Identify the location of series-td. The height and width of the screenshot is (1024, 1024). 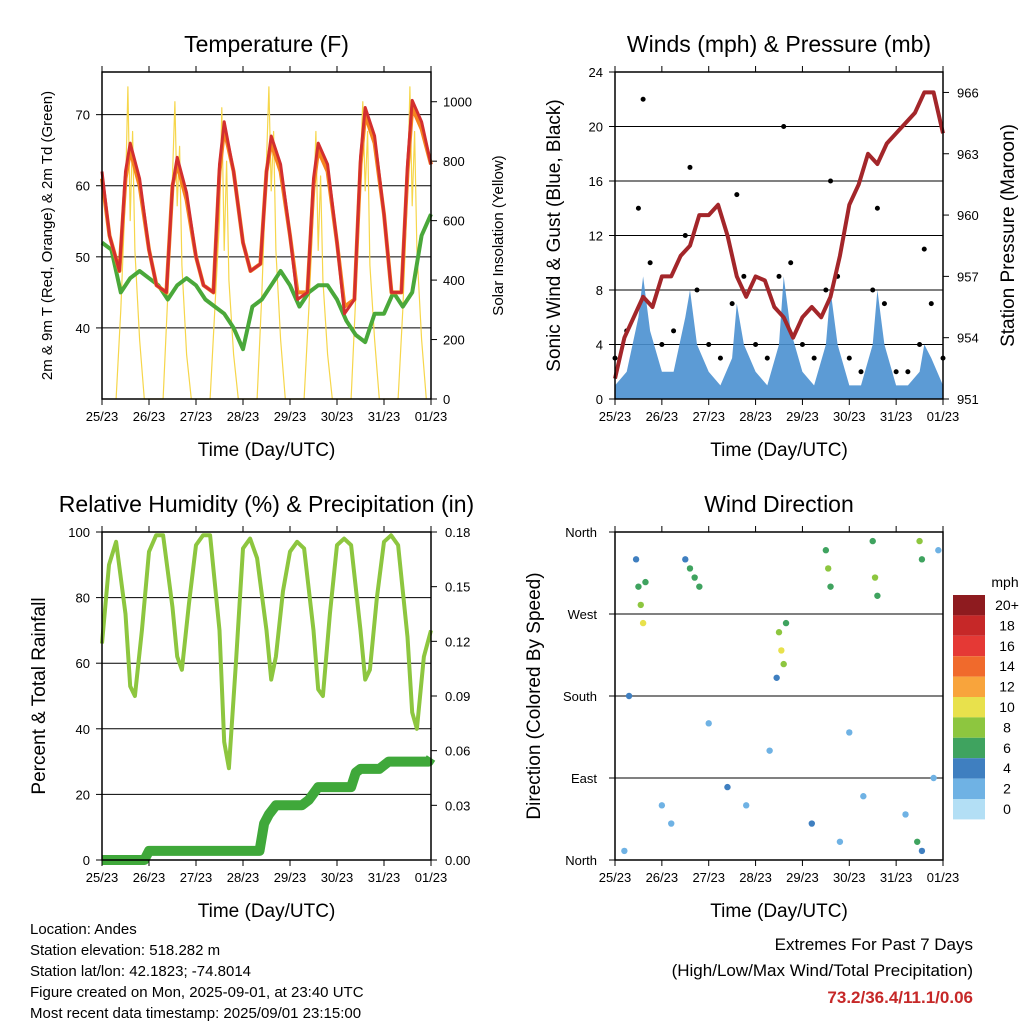
(266, 282).